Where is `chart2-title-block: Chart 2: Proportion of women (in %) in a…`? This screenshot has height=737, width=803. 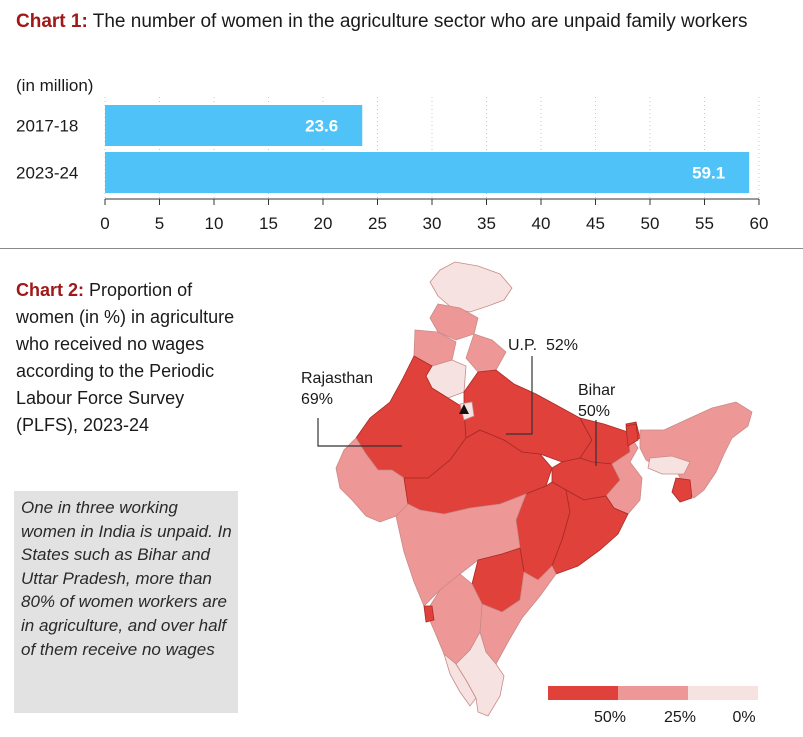
chart2-title-block: Chart 2: Proportion of women (in %) in a… is located at coordinates (131, 358).